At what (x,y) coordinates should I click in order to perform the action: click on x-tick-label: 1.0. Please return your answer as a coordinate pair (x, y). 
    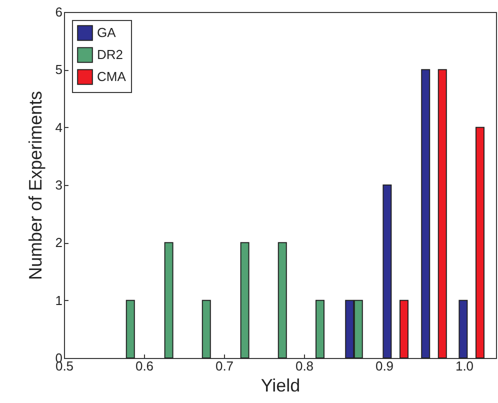
    Looking at the image, I should click on (464, 366).